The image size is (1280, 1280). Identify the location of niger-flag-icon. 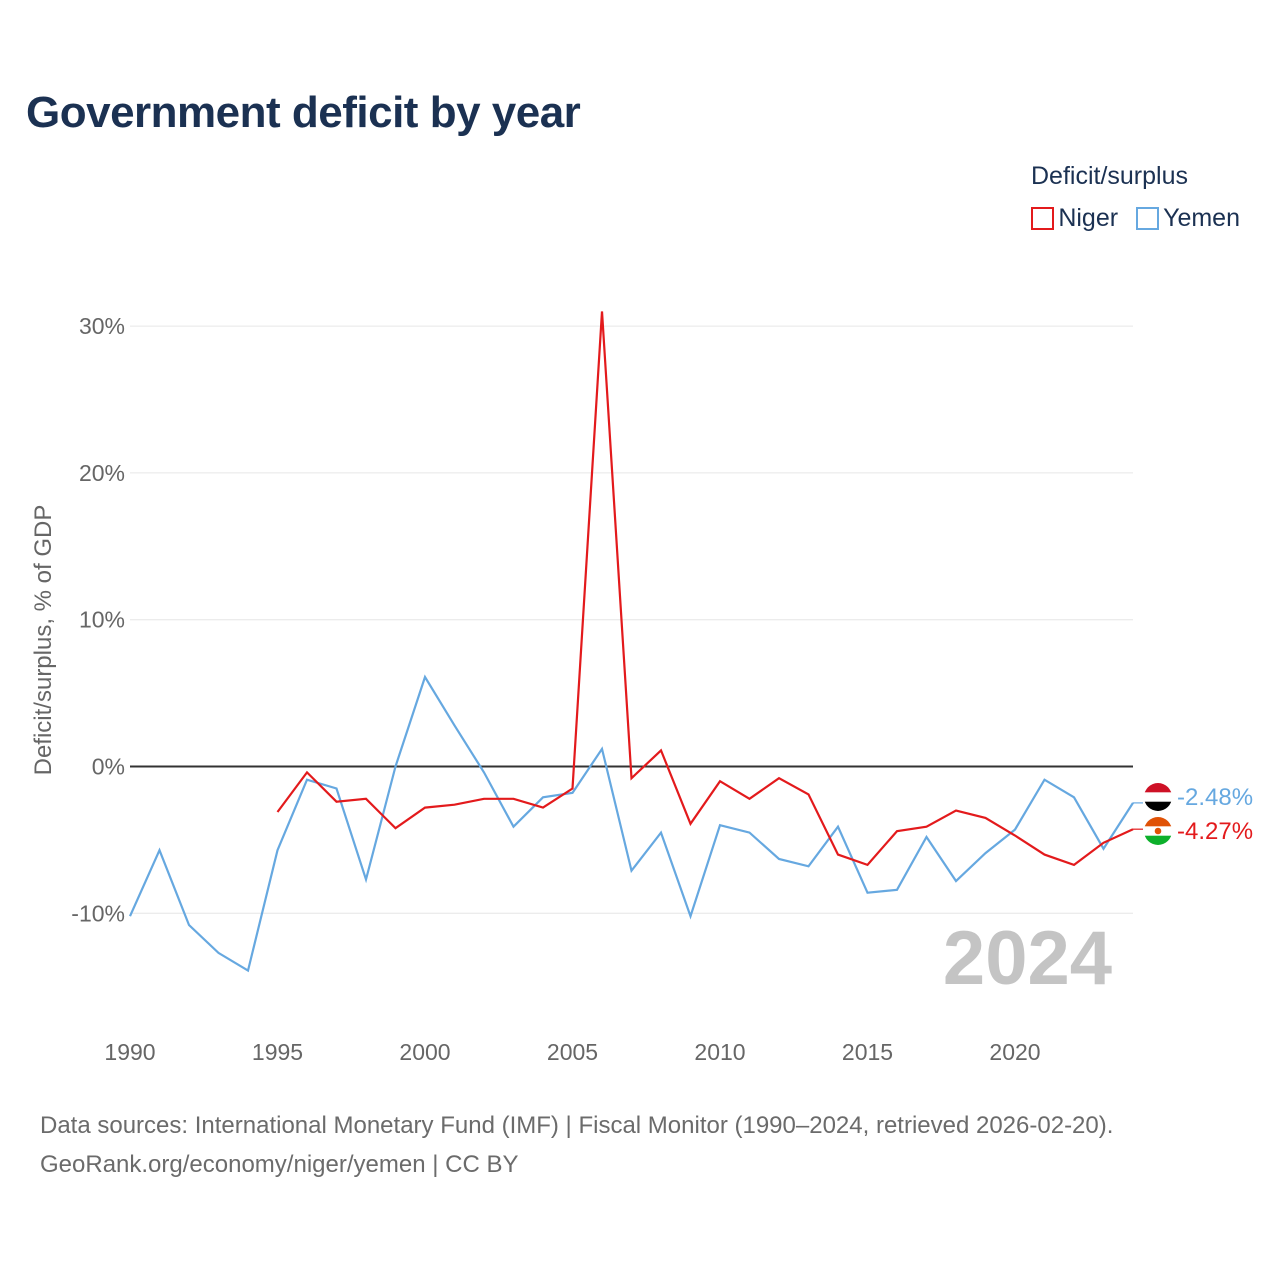
(1158, 831).